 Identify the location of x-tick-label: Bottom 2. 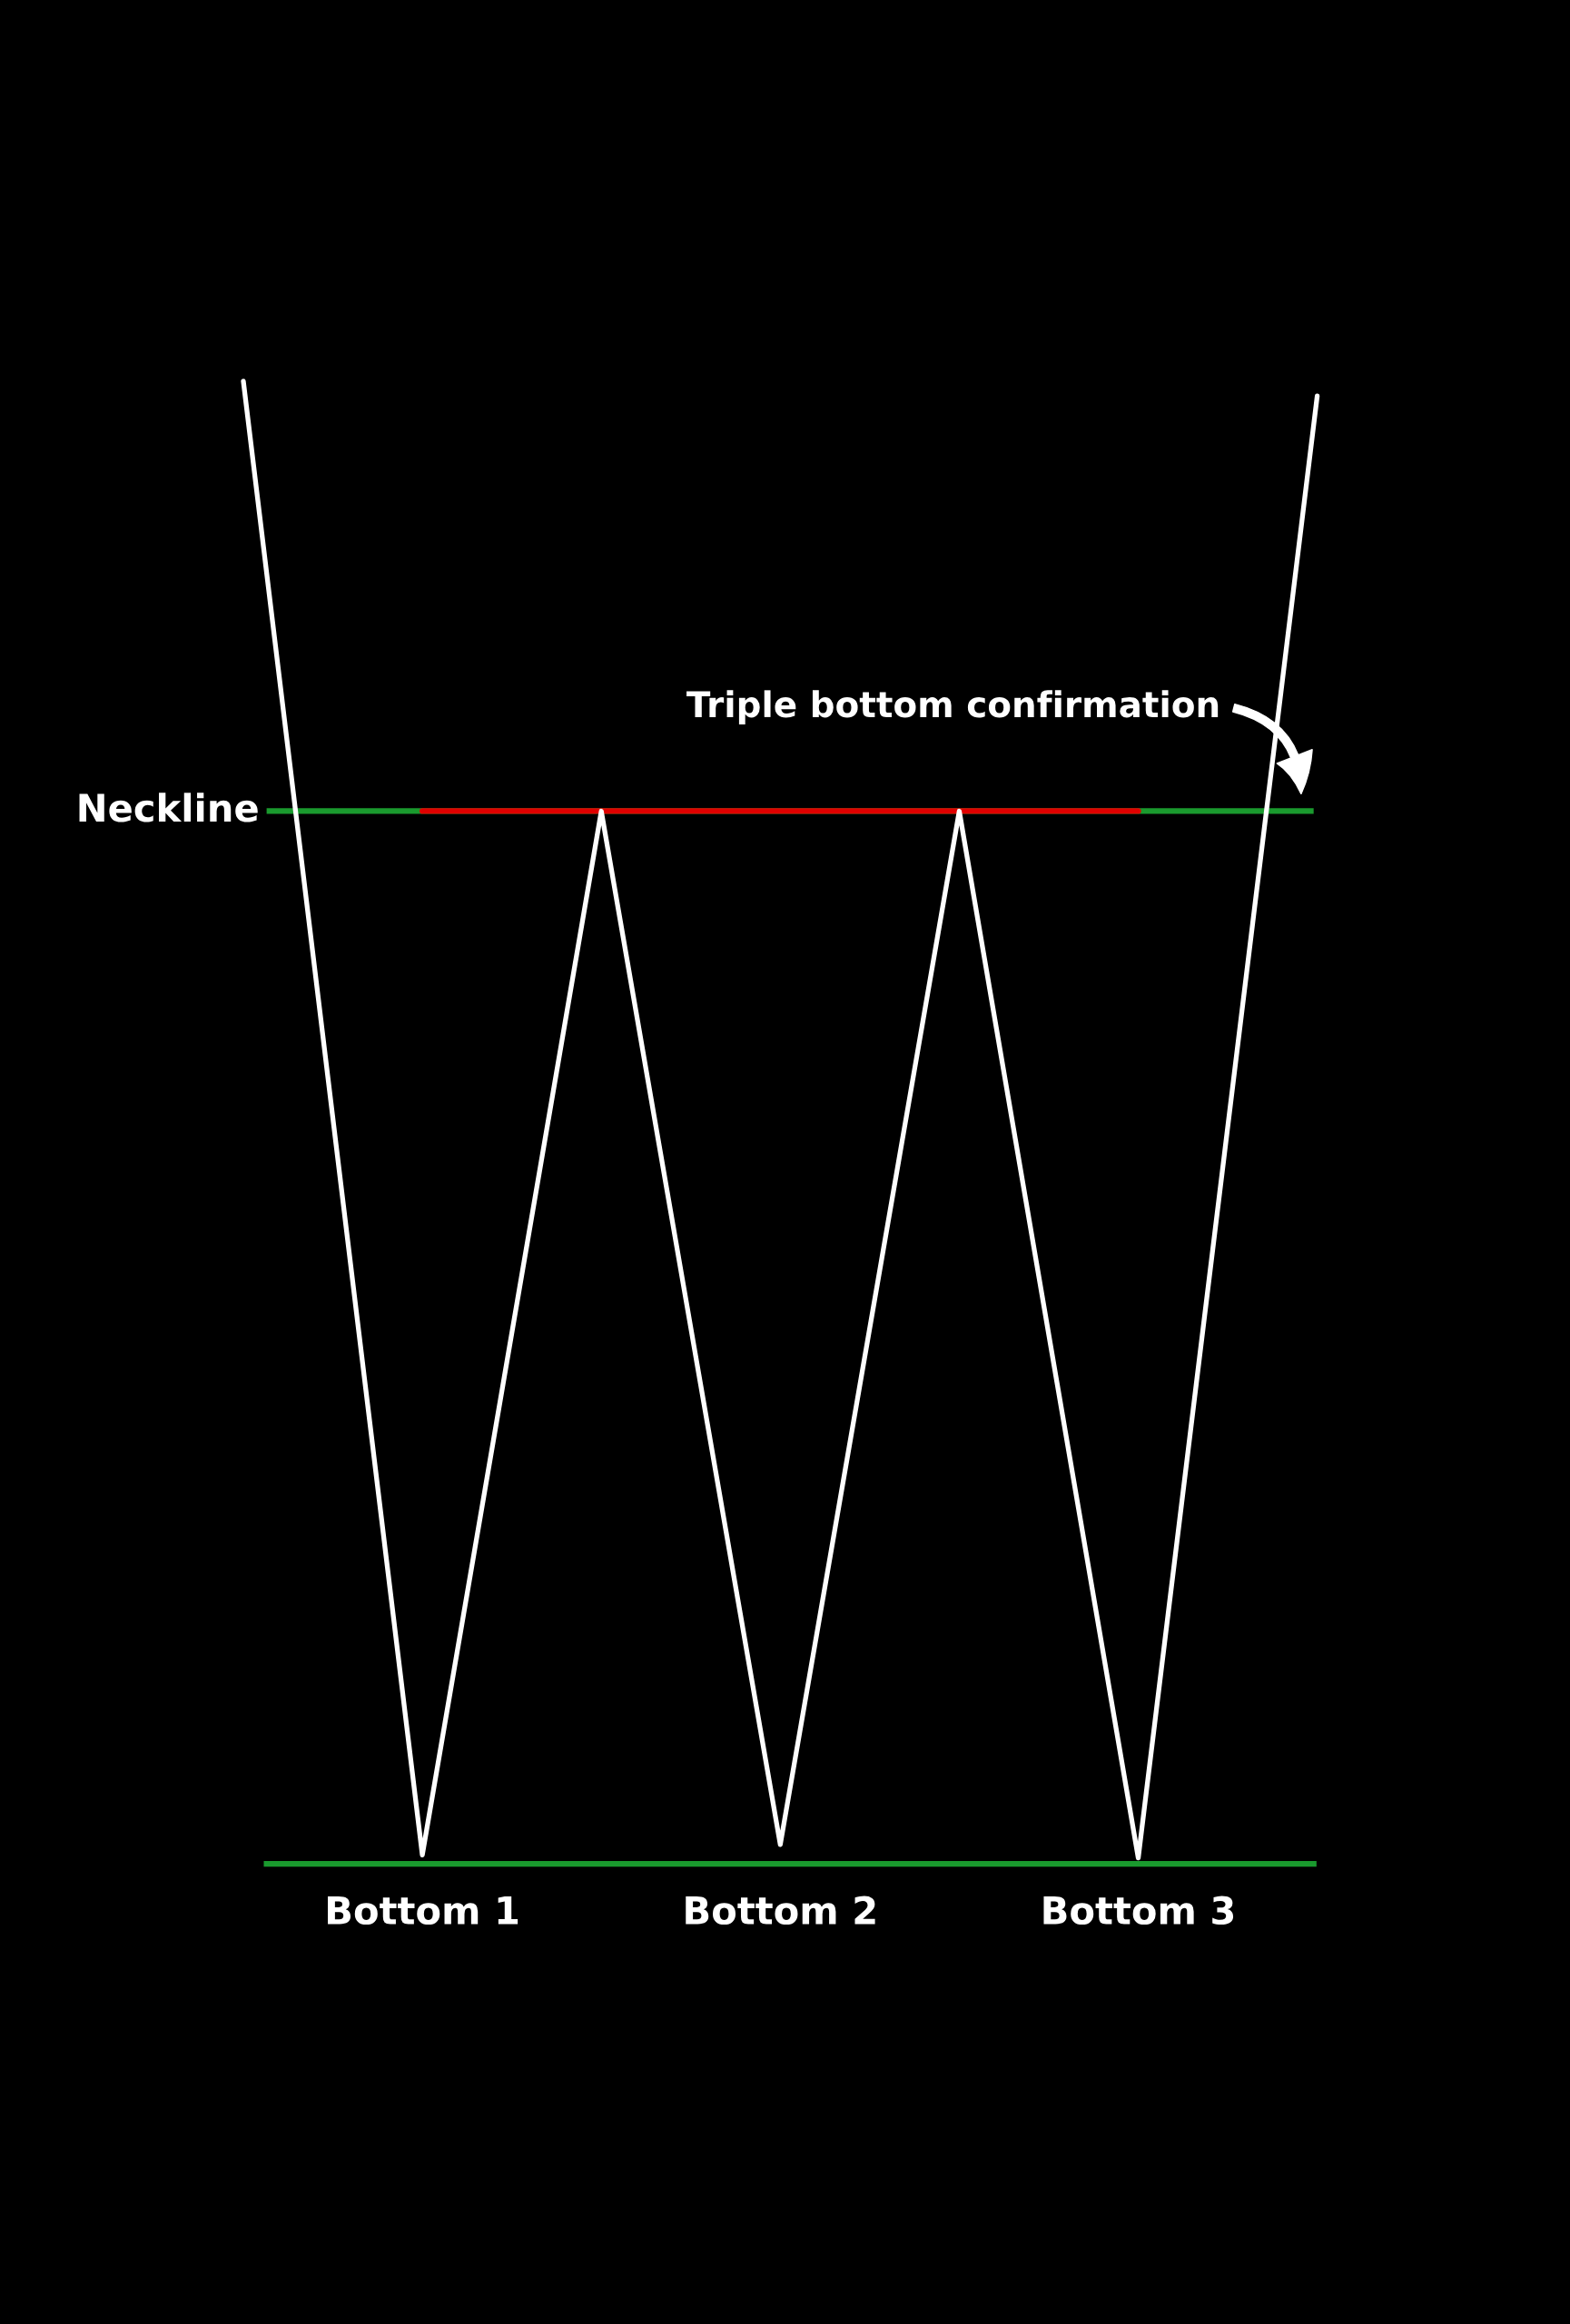
(781, 1910).